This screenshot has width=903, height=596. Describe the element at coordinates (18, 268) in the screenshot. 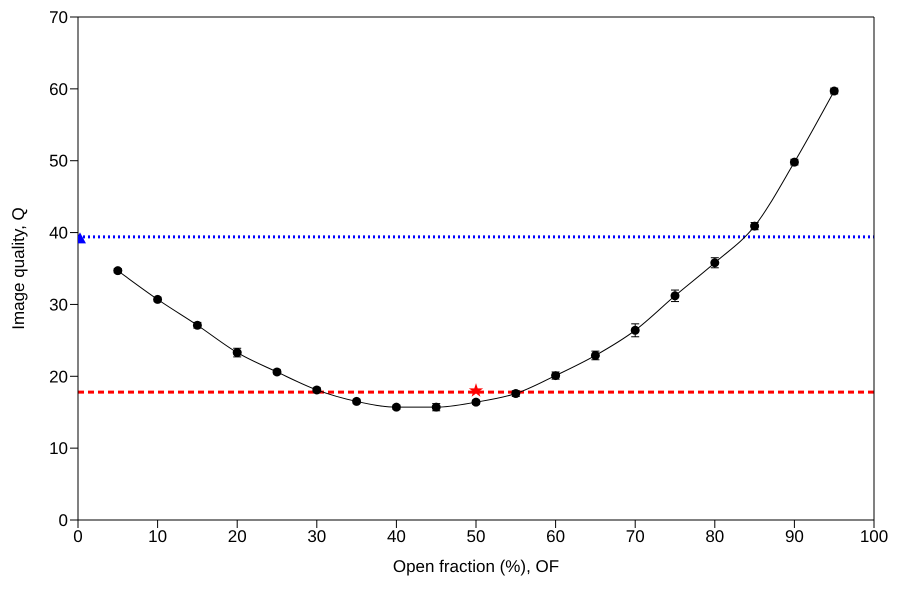

I see `y-axis-title: Image quality, Q` at that location.